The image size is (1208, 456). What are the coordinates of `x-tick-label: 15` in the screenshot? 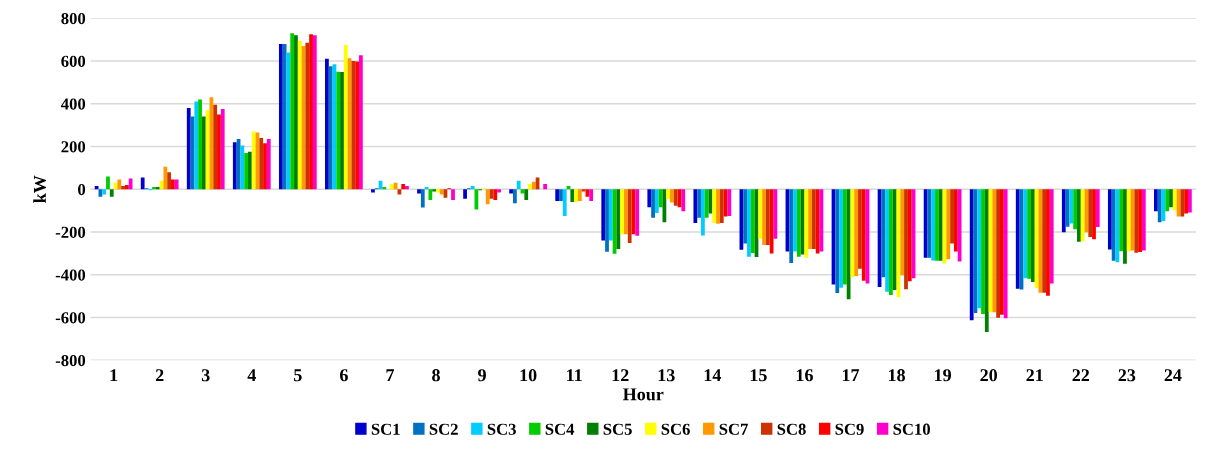 It's located at (758, 375).